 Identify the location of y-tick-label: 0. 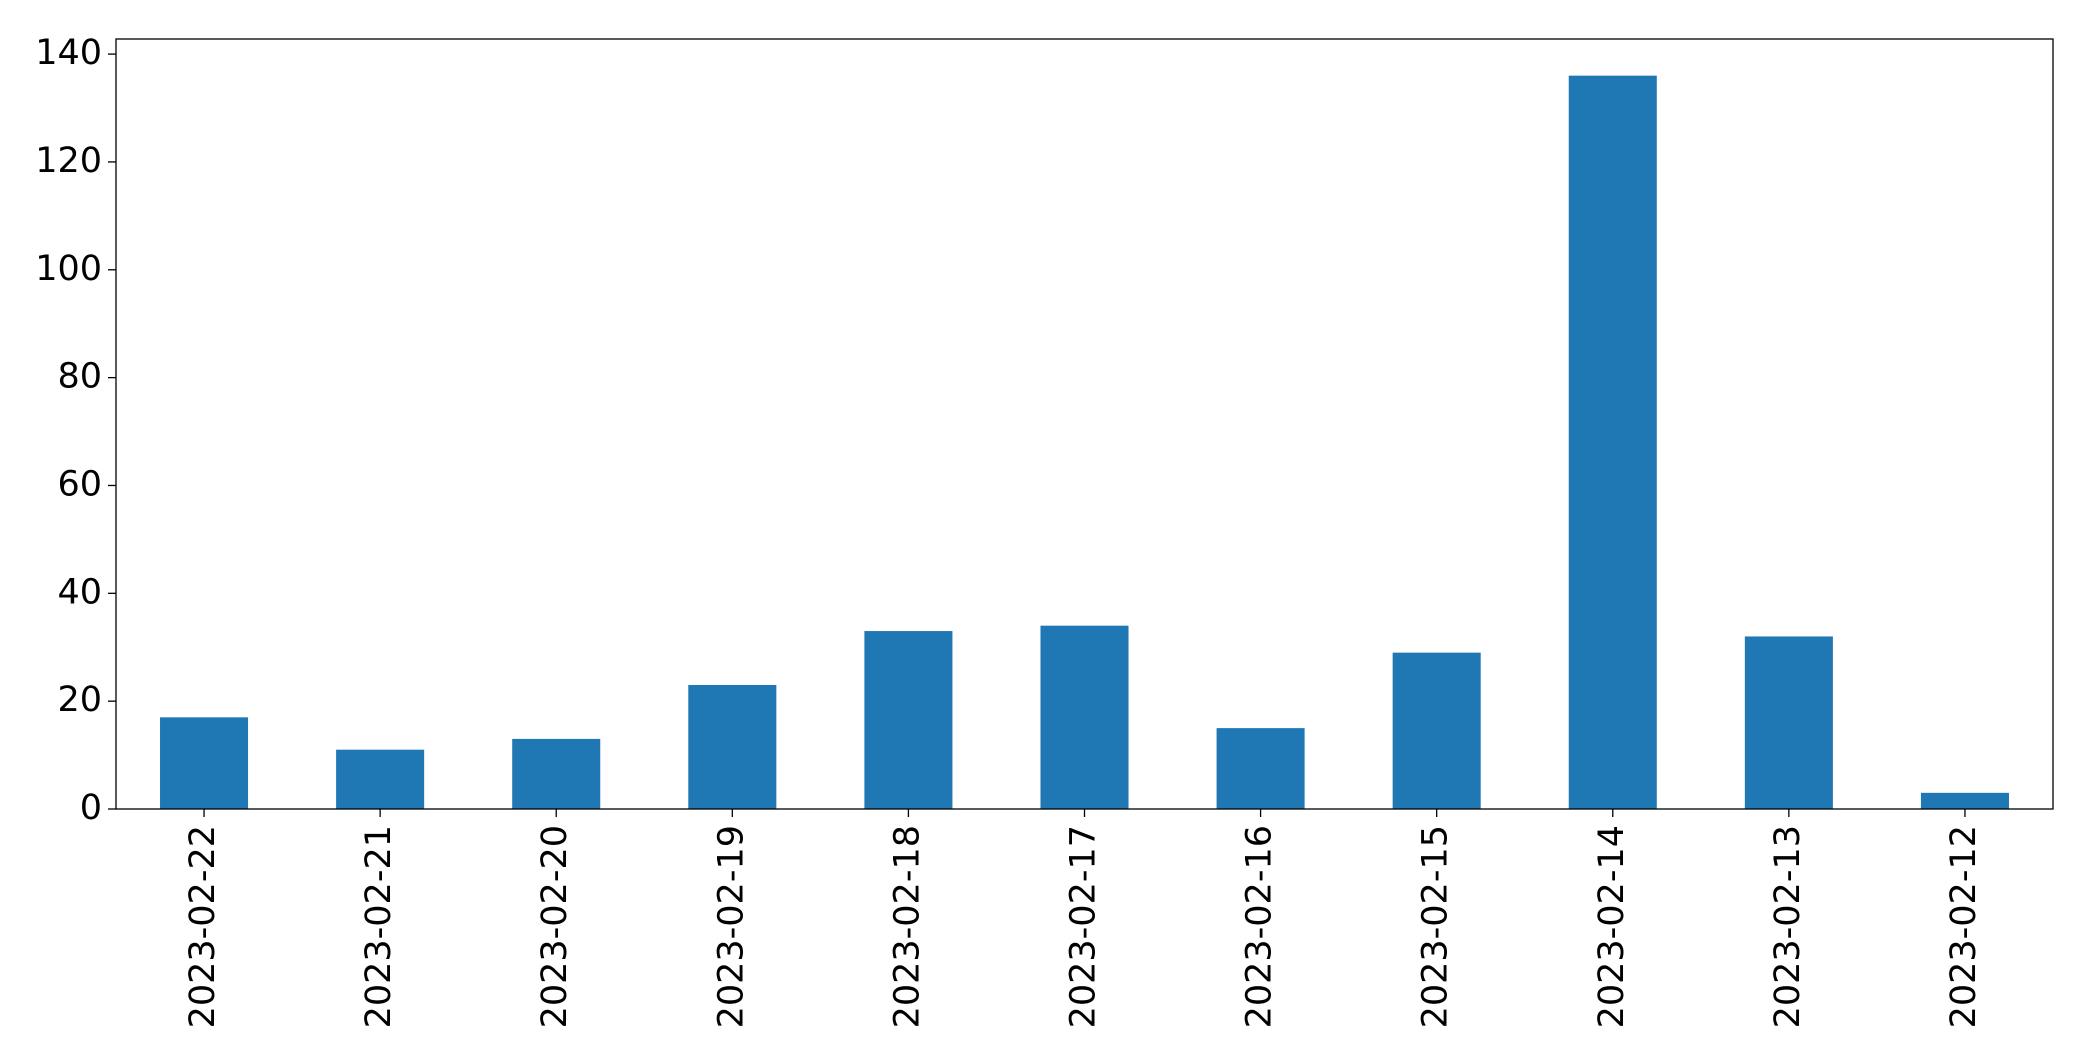
(91, 808).